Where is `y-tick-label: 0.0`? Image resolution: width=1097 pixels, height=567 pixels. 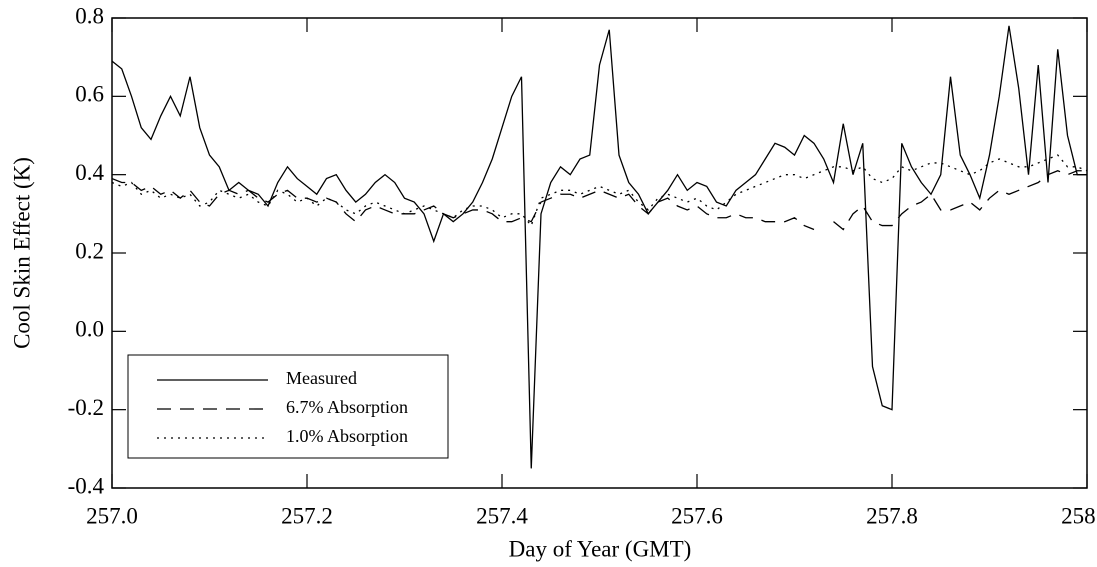
y-tick-label: 0.0 is located at coordinates (89, 329).